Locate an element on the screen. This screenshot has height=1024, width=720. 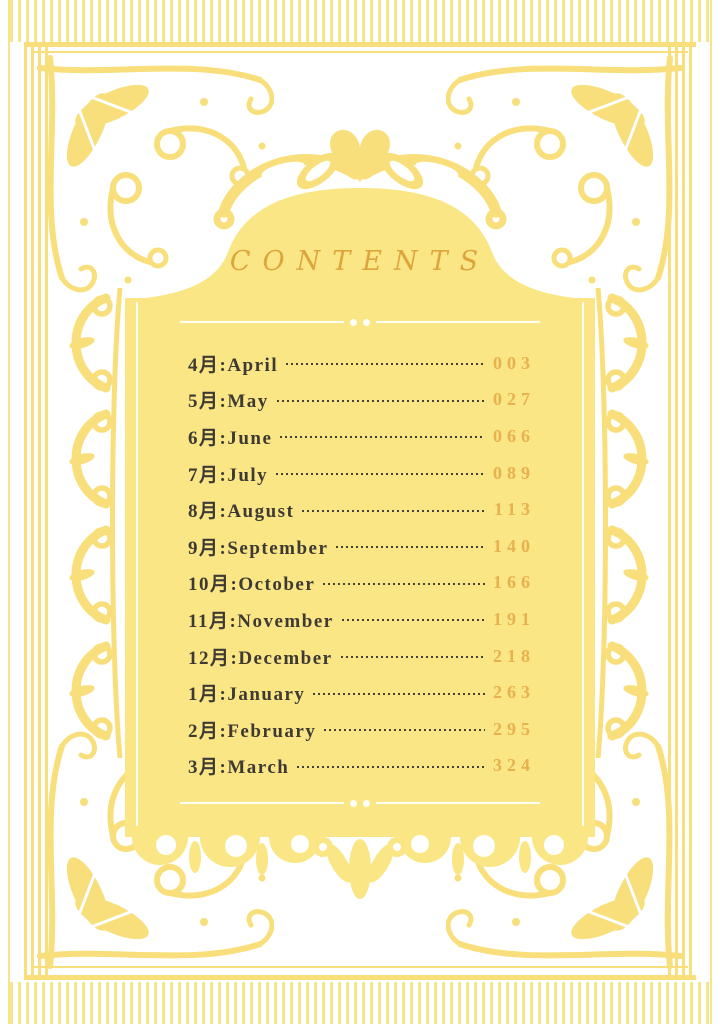
toc-entry: 11月:November 191 is located at coordinates (359, 619).